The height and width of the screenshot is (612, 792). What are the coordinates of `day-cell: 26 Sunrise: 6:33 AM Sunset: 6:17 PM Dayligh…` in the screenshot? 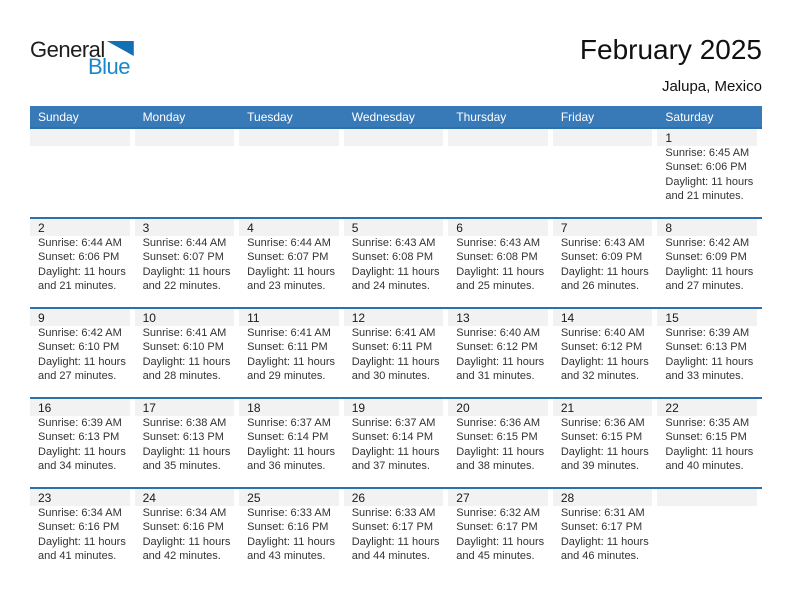 It's located at (396, 533).